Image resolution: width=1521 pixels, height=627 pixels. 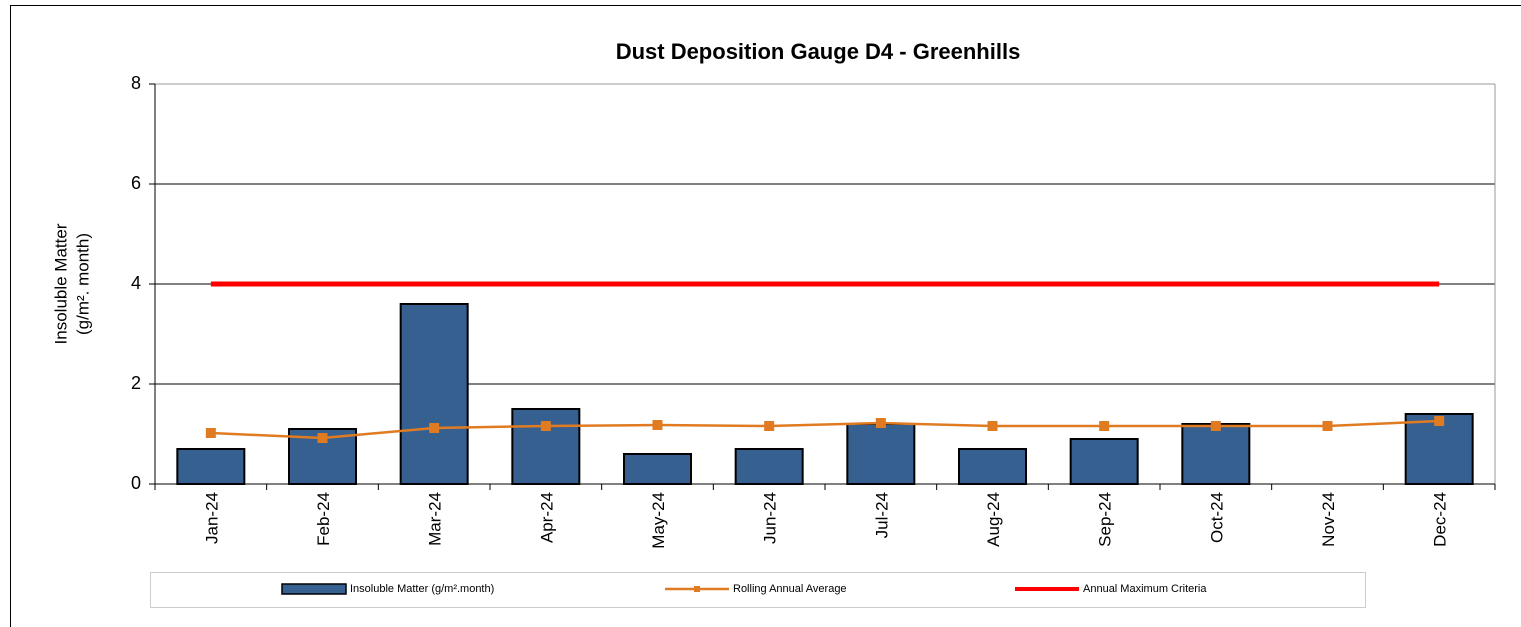 I want to click on legend-label: Annual Maximum Criteria, so click(x=1145, y=589).